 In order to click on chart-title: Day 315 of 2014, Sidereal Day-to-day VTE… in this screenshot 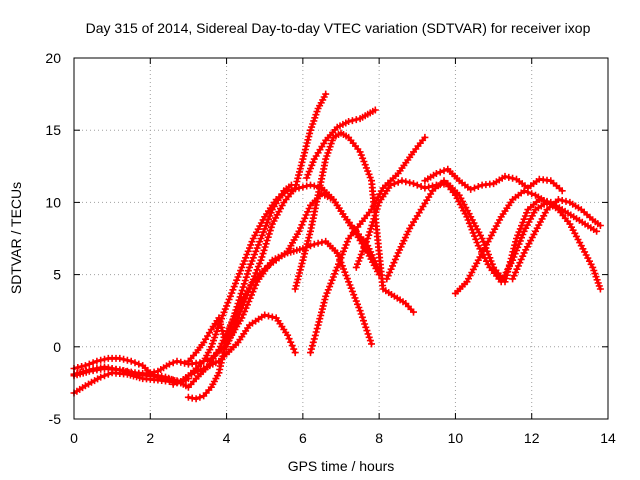, I will do `click(338, 28)`.